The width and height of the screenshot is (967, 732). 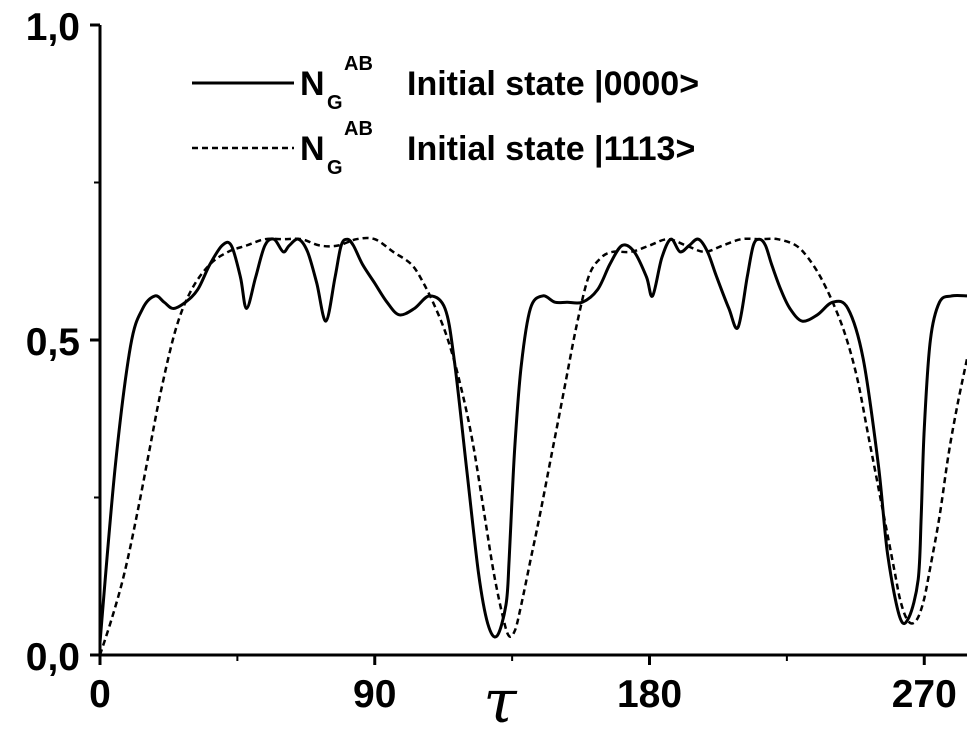 I want to click on y-tick-label: 0,0, so click(x=53, y=657).